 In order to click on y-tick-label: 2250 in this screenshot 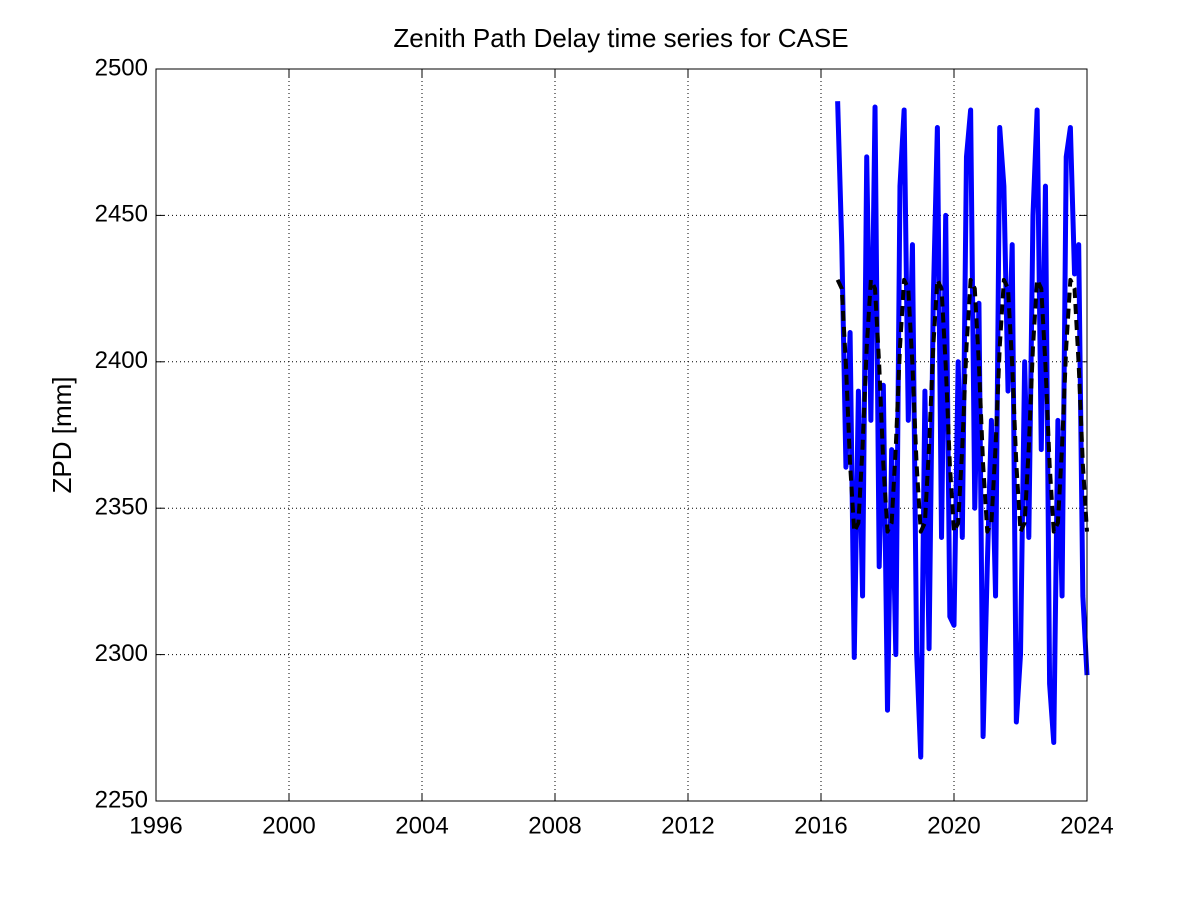, I will do `click(121, 799)`.